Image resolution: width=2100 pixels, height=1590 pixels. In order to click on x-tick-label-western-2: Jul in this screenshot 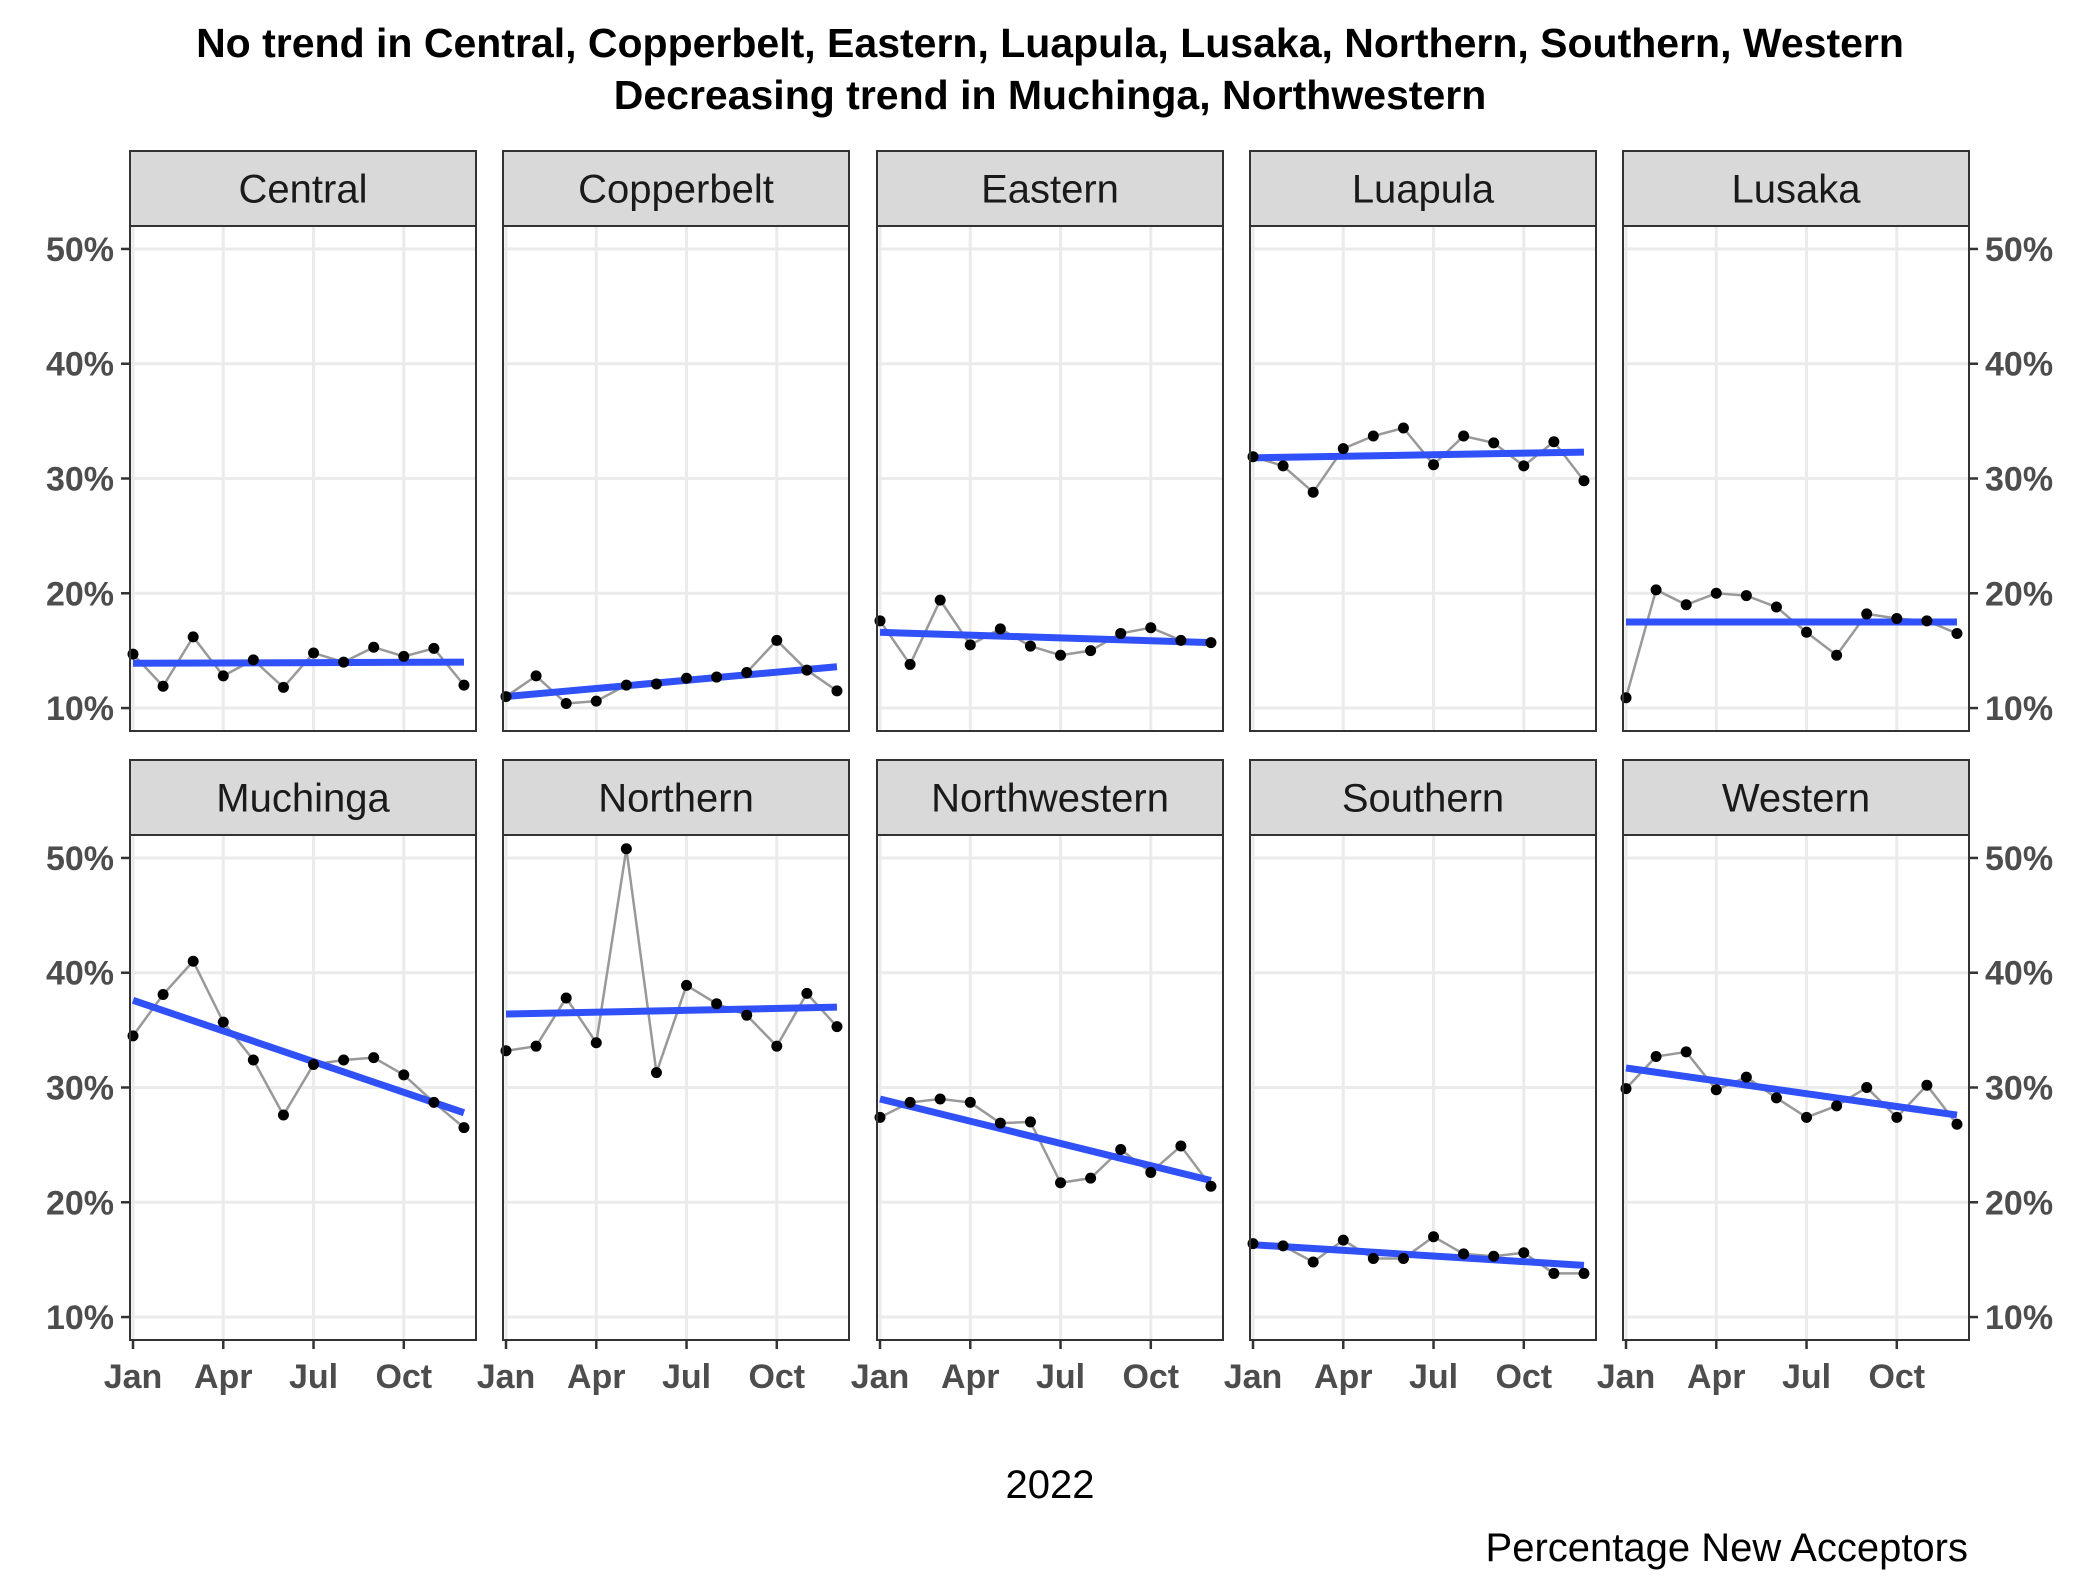, I will do `click(1806, 1377)`.